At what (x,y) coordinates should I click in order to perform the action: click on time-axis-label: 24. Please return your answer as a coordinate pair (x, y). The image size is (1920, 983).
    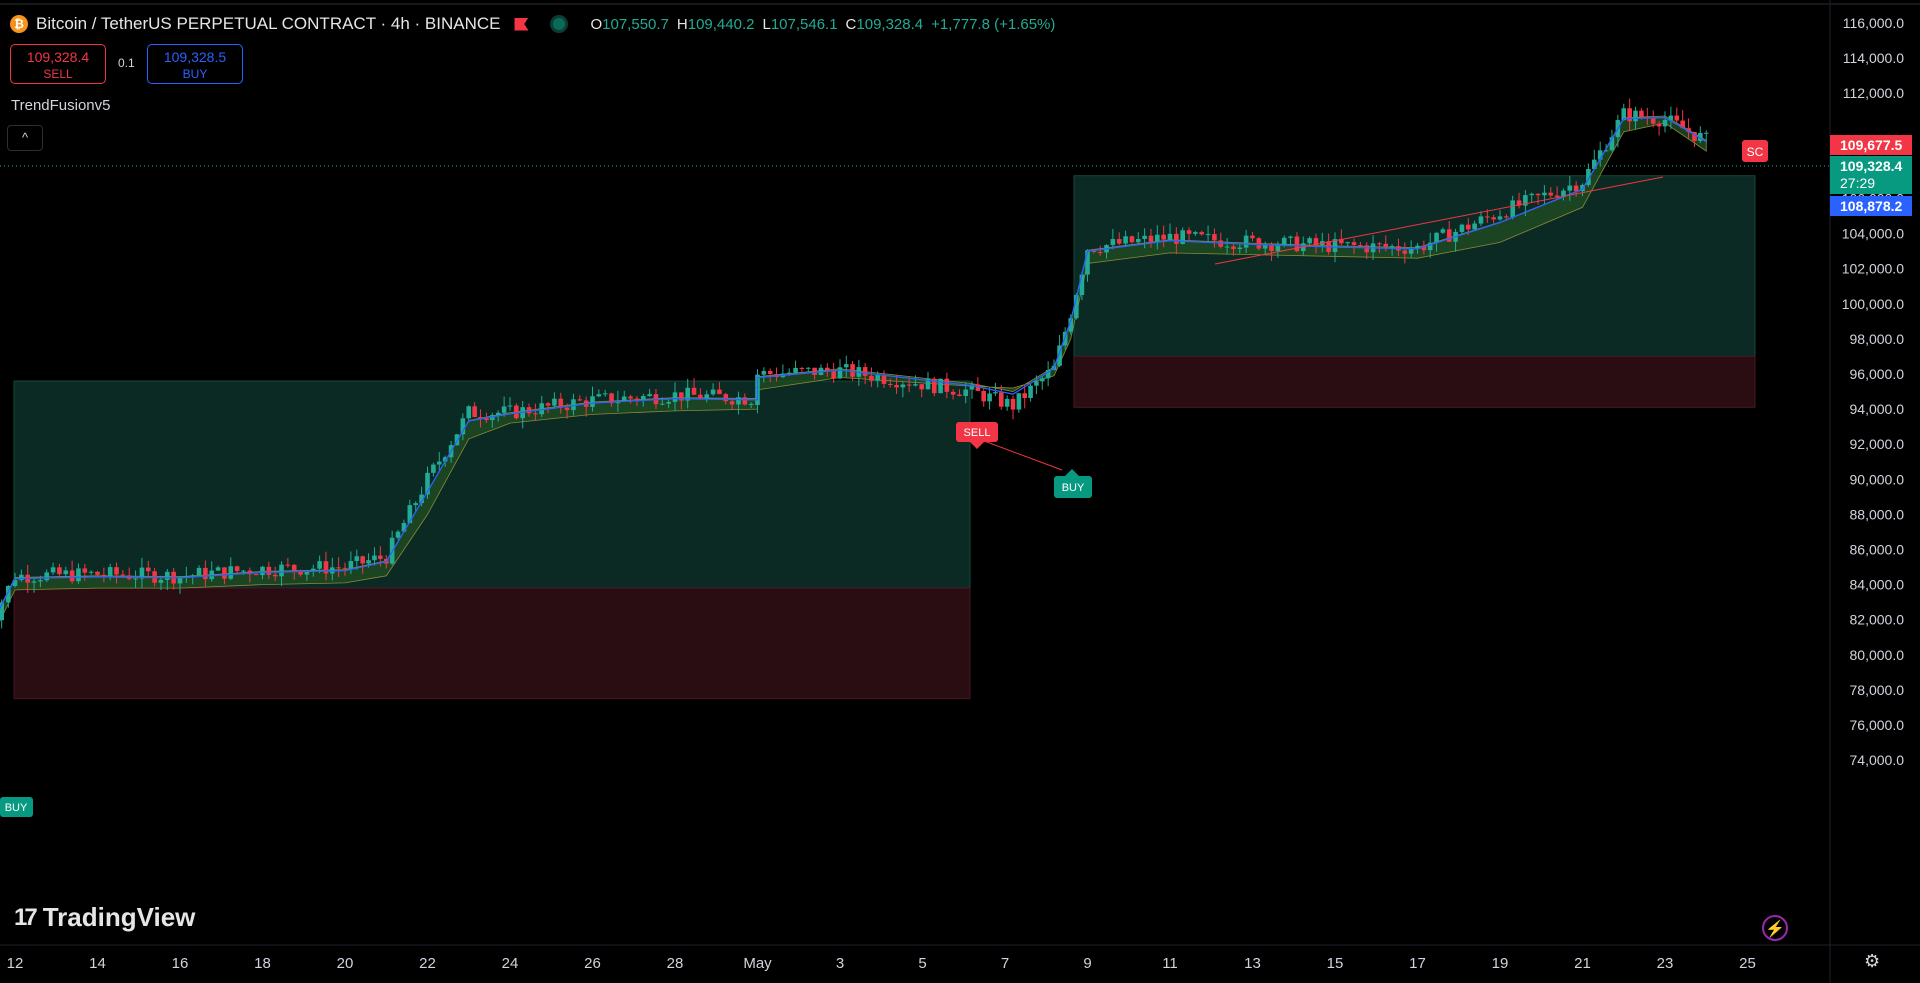
    Looking at the image, I should click on (510, 963).